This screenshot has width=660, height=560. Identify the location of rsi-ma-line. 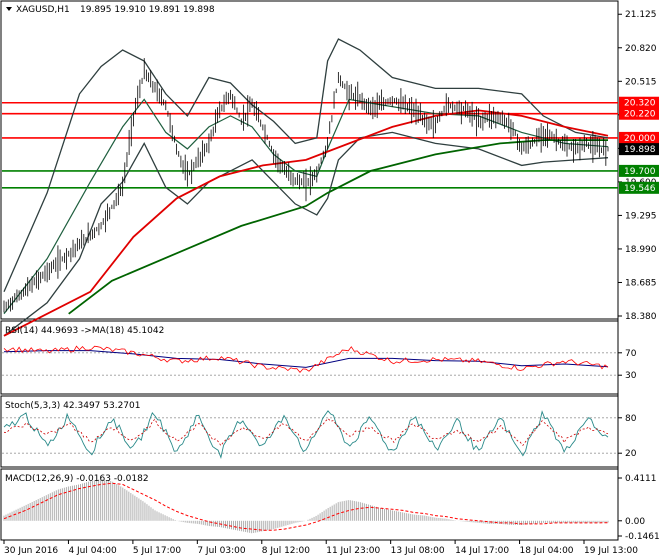
(306, 359).